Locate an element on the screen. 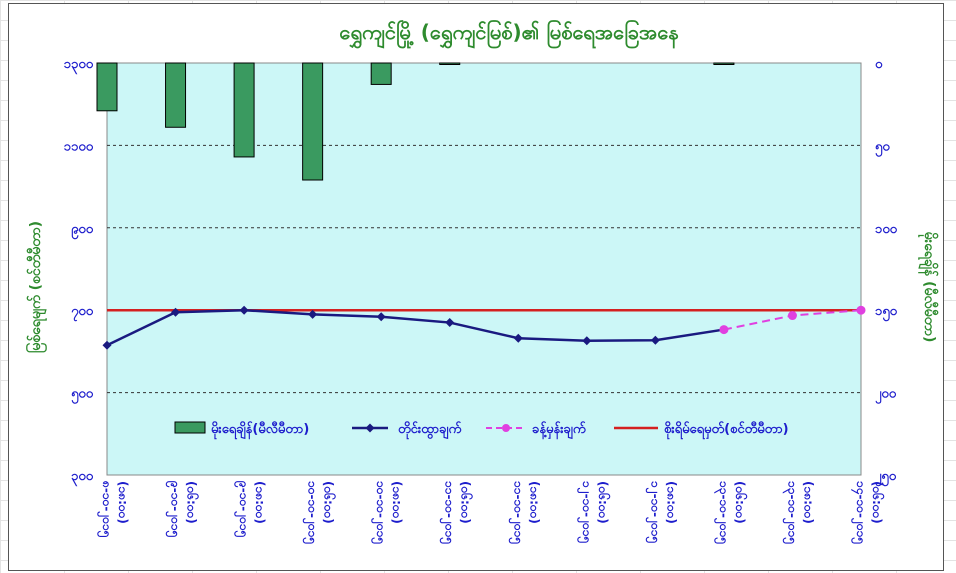  line-markers is located at coordinates (484, 327).